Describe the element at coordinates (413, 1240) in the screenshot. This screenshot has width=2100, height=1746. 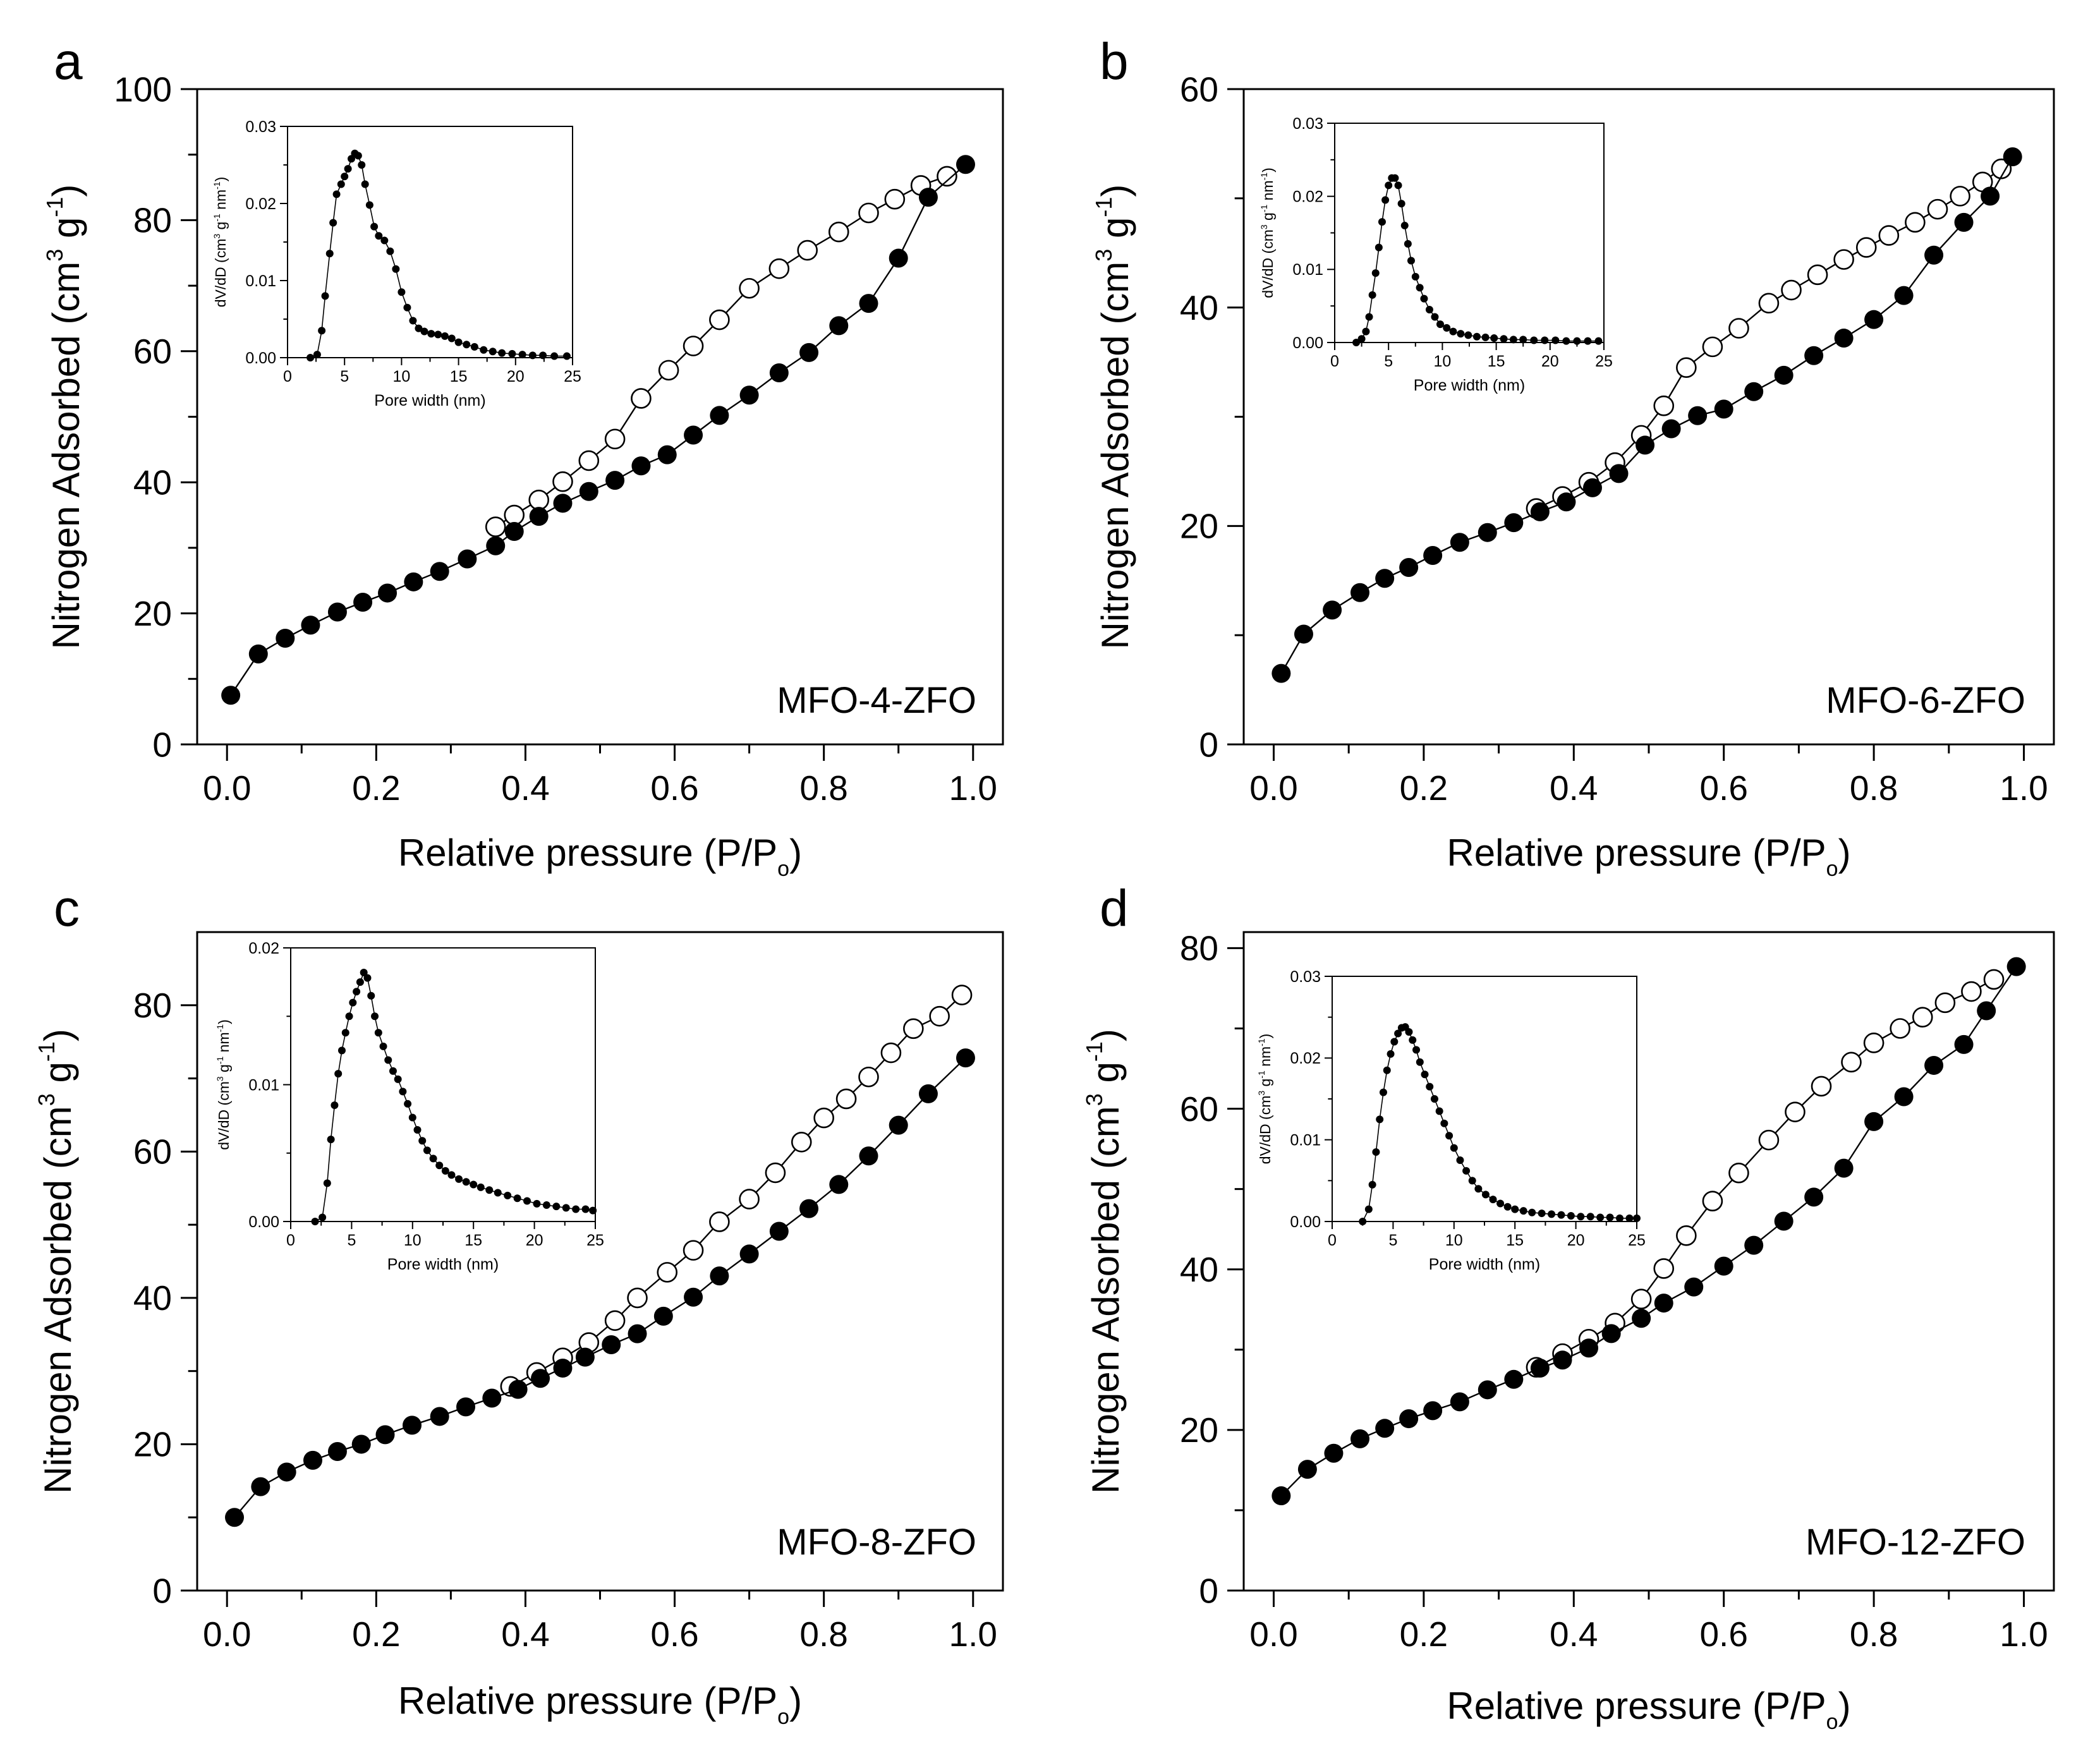
I see `inset-x-tick-label: 10` at that location.